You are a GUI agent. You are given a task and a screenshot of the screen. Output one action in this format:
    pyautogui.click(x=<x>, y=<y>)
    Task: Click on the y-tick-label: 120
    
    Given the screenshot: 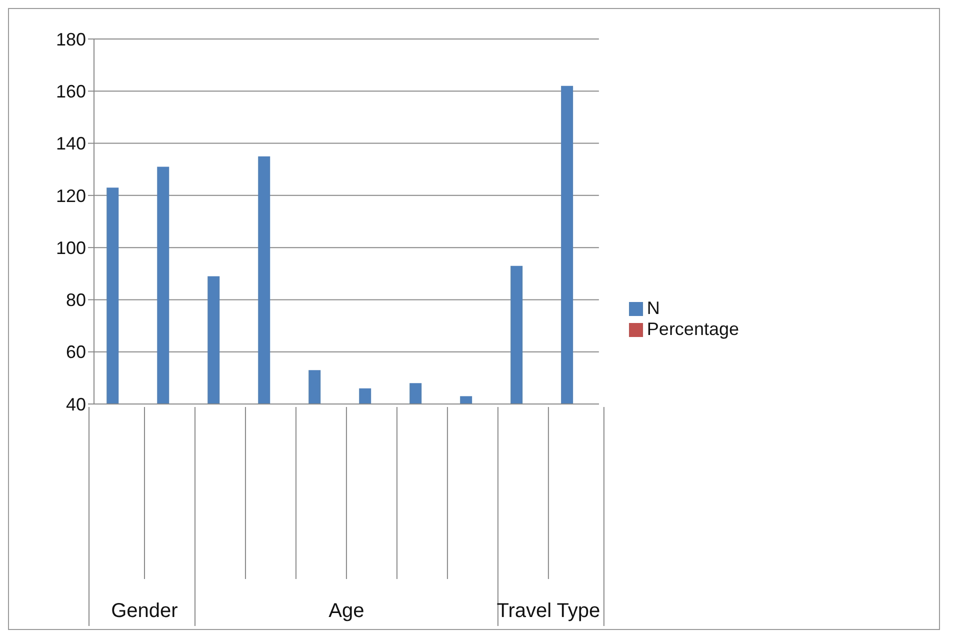 What is the action you would take?
    pyautogui.click(x=71, y=196)
    